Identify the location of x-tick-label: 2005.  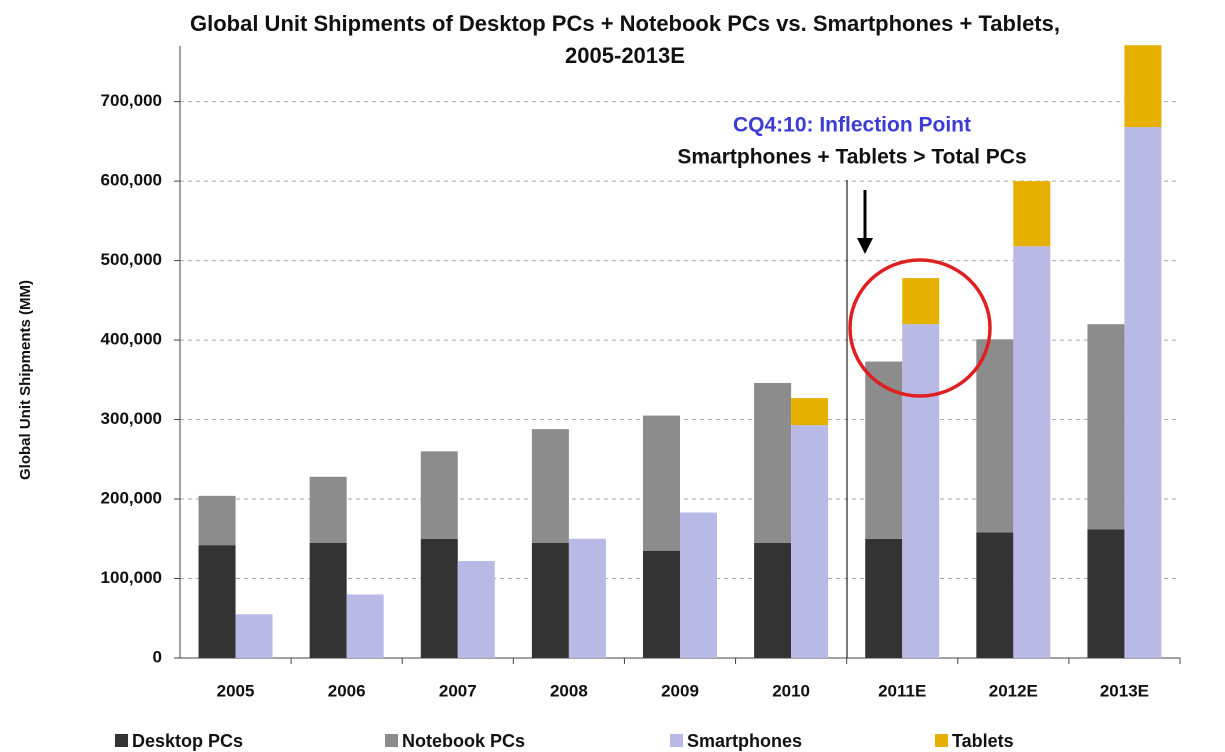
(236, 690).